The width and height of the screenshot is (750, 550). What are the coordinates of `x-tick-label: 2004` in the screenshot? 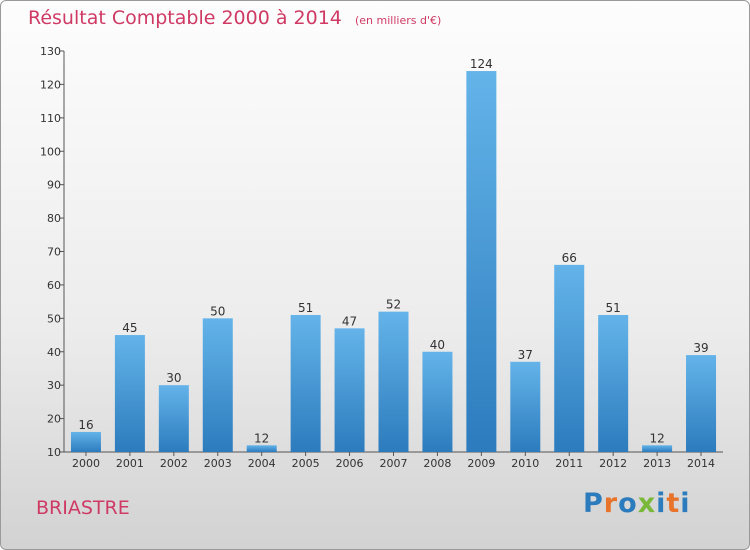 It's located at (262, 463).